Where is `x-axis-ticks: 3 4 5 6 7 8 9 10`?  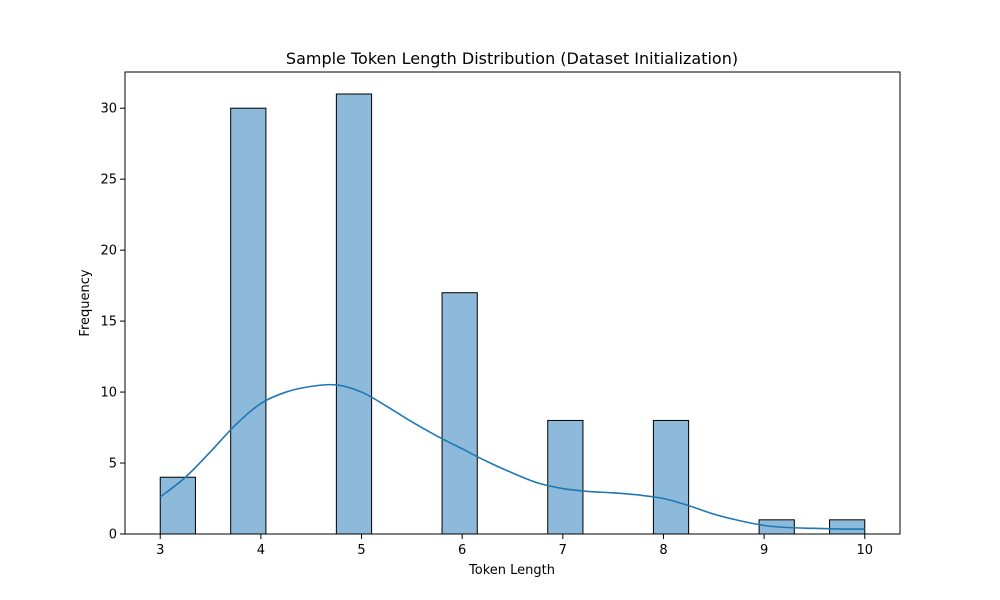 x-axis-ticks: 3 4 5 6 7 8 9 10 is located at coordinates (514, 546).